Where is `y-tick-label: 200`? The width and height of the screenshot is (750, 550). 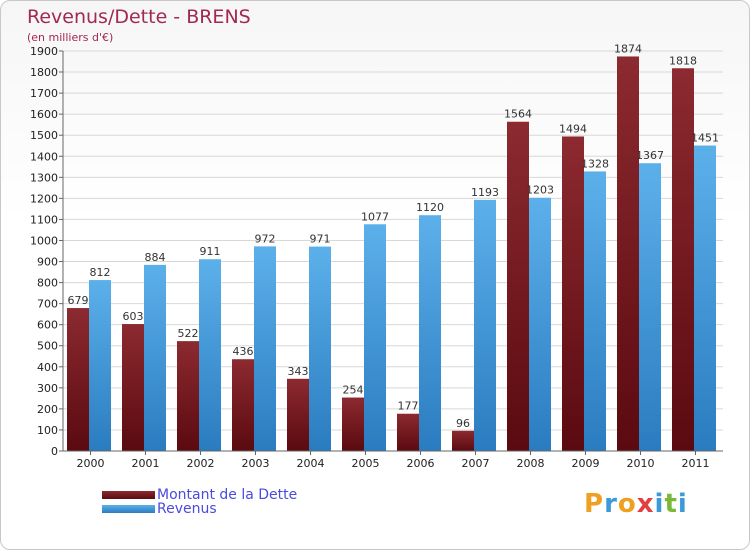
y-tick-label: 200 is located at coordinates (47, 409).